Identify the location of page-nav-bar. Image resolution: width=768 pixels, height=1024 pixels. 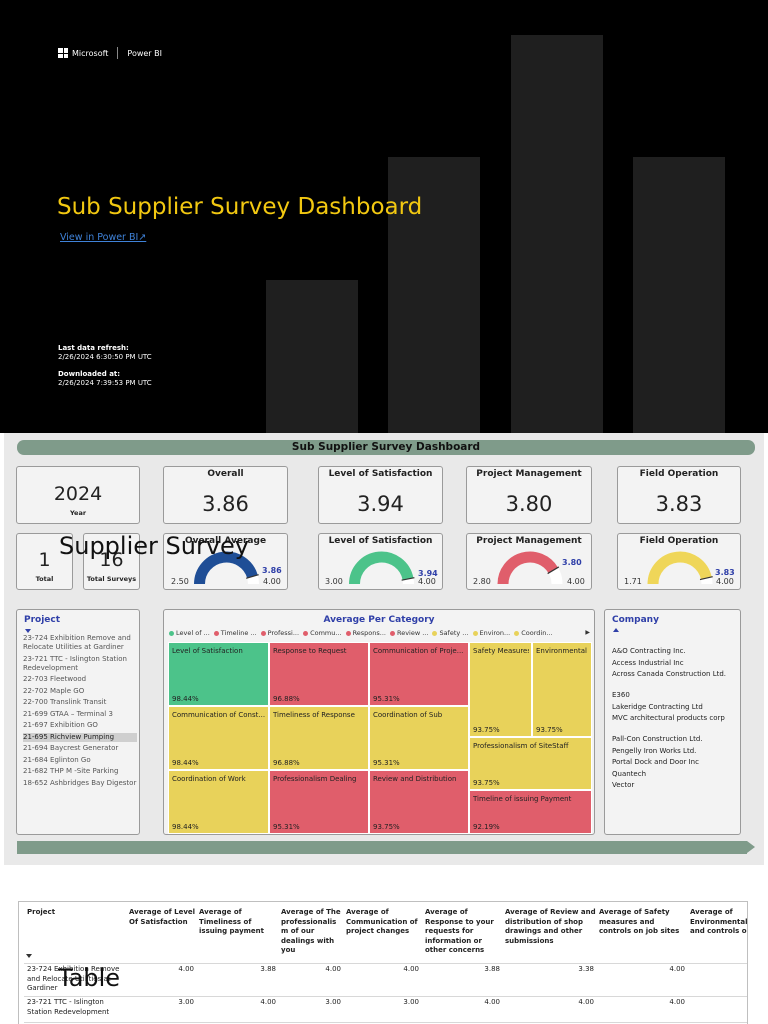
(382, 847).